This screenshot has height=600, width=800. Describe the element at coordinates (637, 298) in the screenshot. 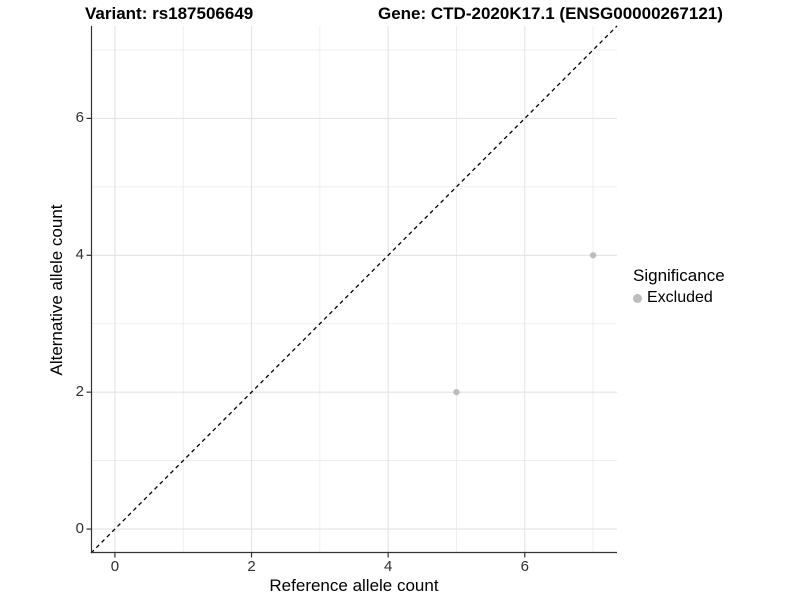

I see `legend-key-dot` at that location.